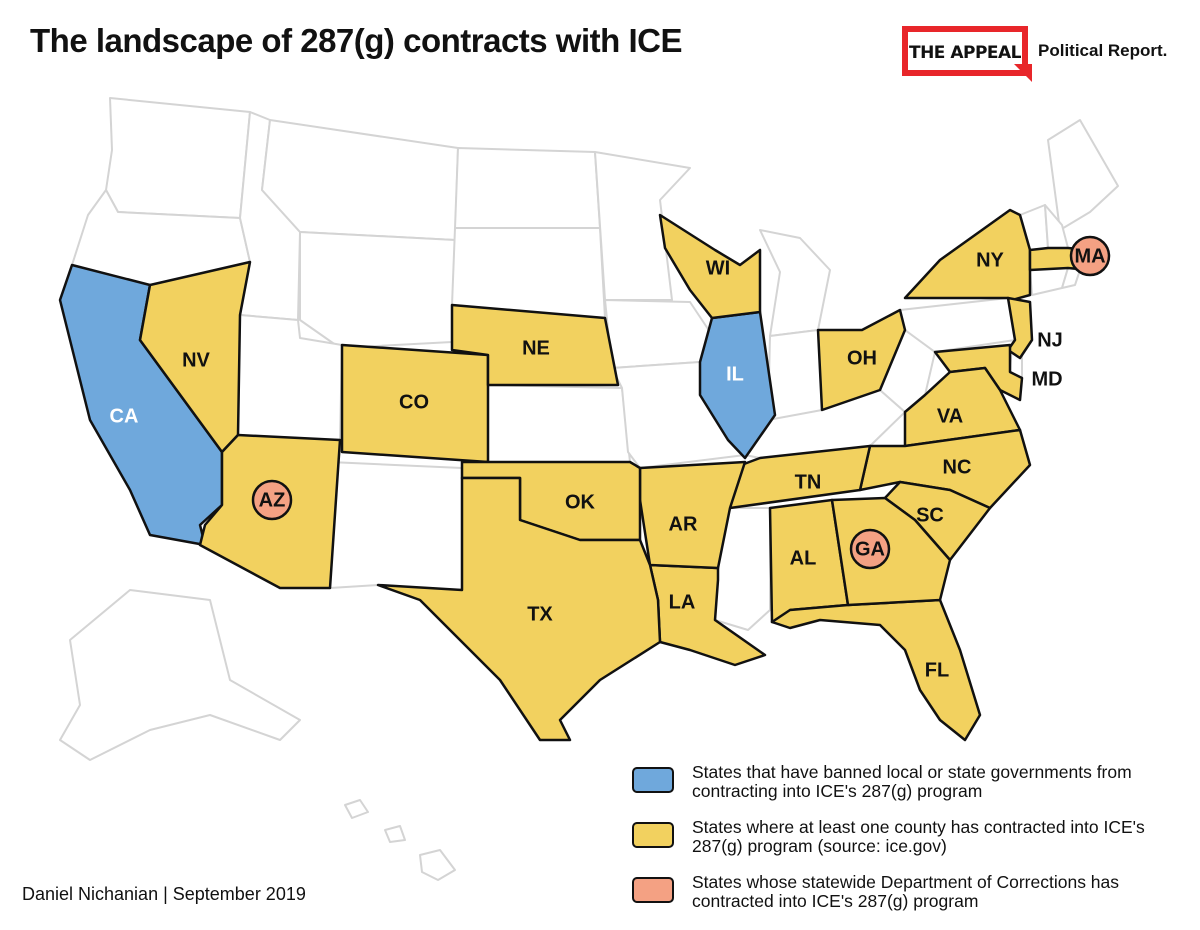 Image resolution: width=1200 pixels, height=930 pixels. I want to click on state-label-co: CO, so click(414, 402).